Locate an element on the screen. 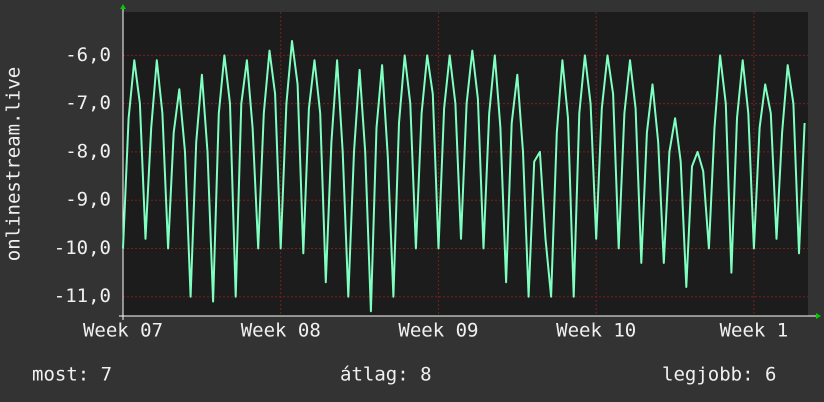 The image size is (824, 402). x-tick-label: Week 10 is located at coordinates (596, 331).